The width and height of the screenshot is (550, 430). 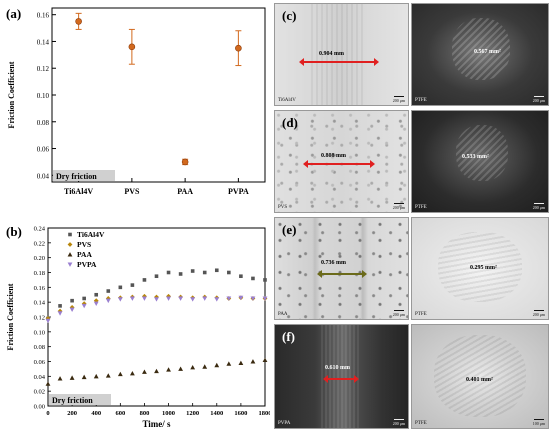 What do you see at coordinates (238, 191) in the screenshot?
I see `x-tick-label: PVPA` at bounding box center [238, 191].